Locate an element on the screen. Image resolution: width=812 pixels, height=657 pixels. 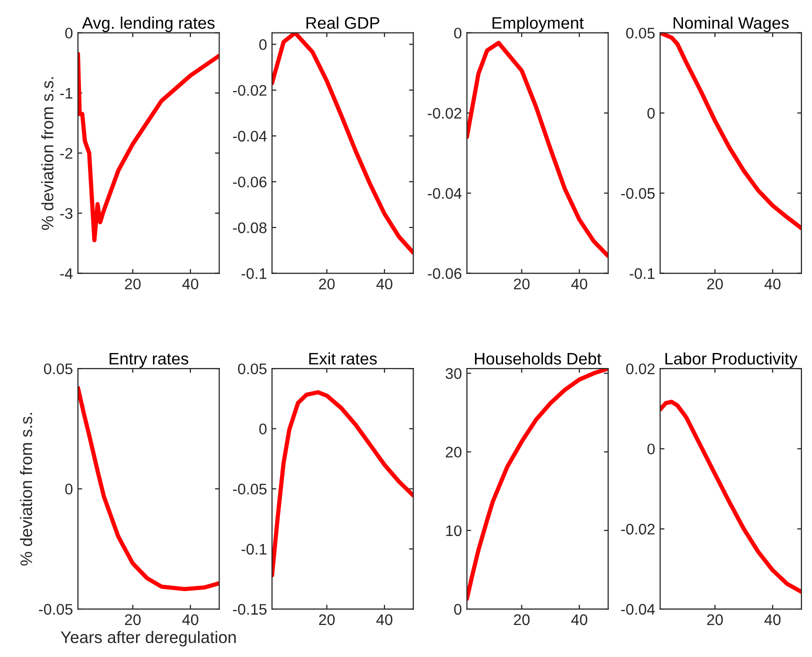
y-tick-label: 0.02 is located at coordinates (640, 368).